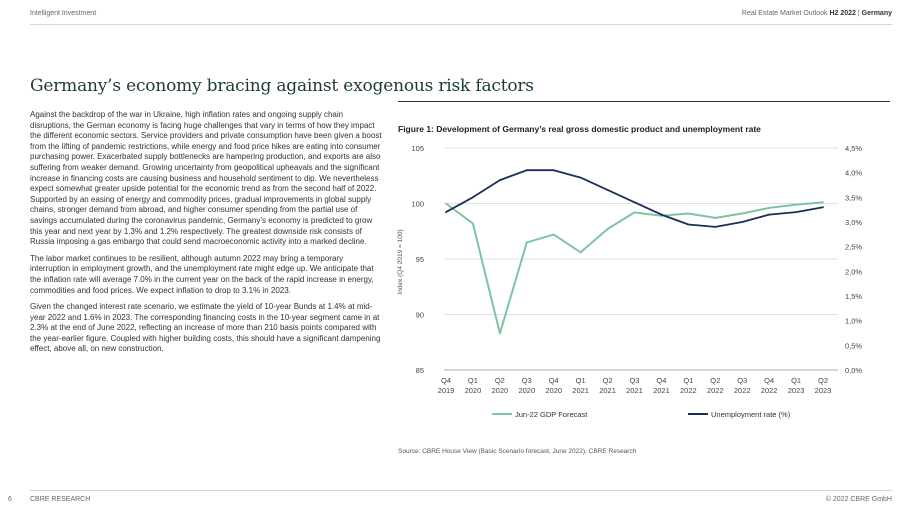  Describe the element at coordinates (446, 390) in the screenshot. I see `x-tick-year: 2019` at that location.